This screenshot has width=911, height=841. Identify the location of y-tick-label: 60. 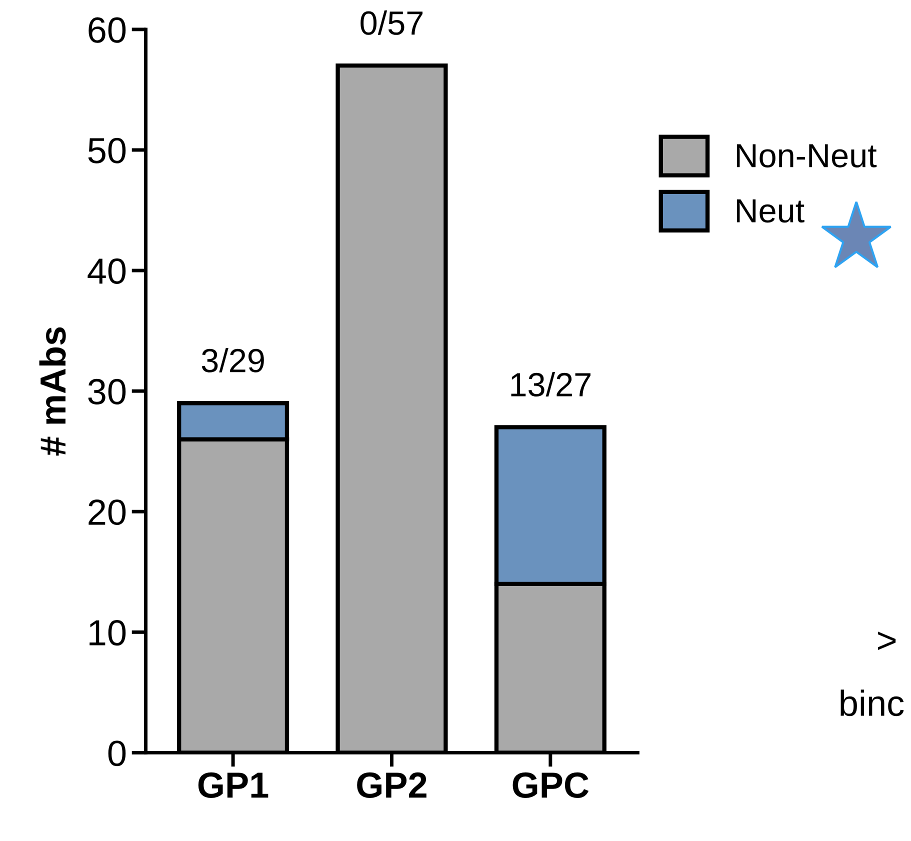
(107, 30).